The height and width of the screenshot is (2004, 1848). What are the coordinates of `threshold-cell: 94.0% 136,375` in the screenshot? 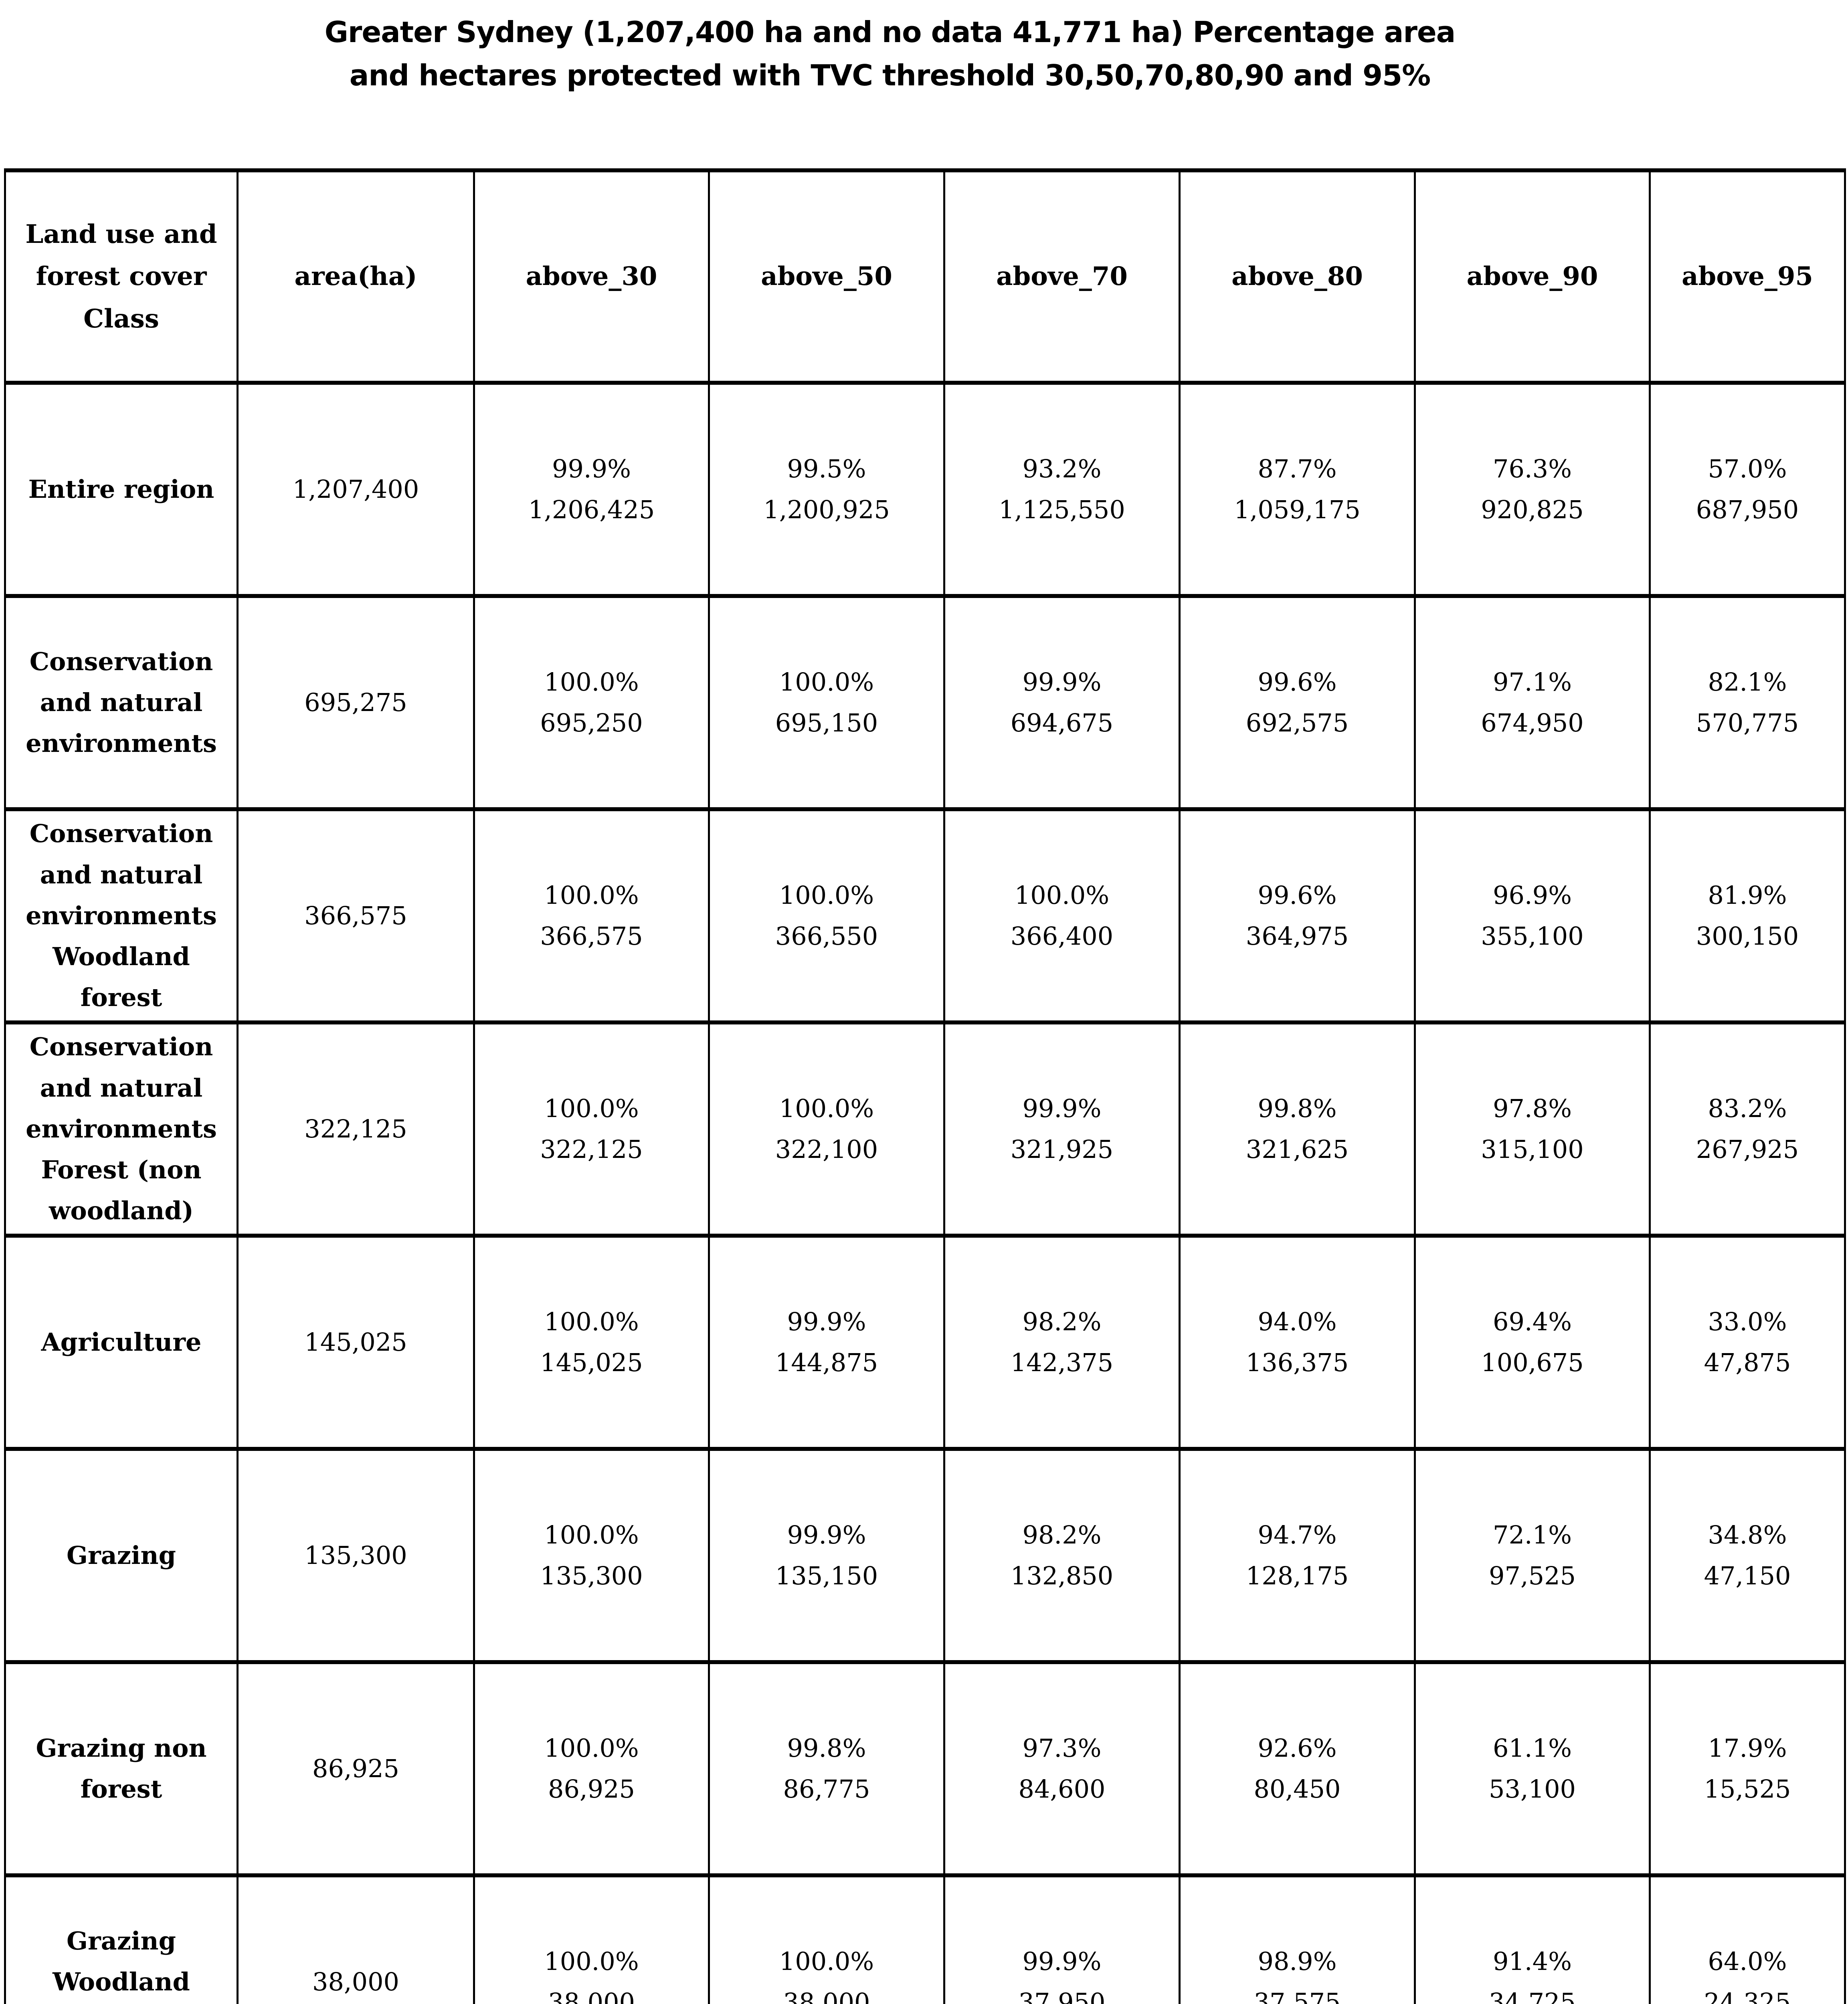 It's located at (1297, 1342).